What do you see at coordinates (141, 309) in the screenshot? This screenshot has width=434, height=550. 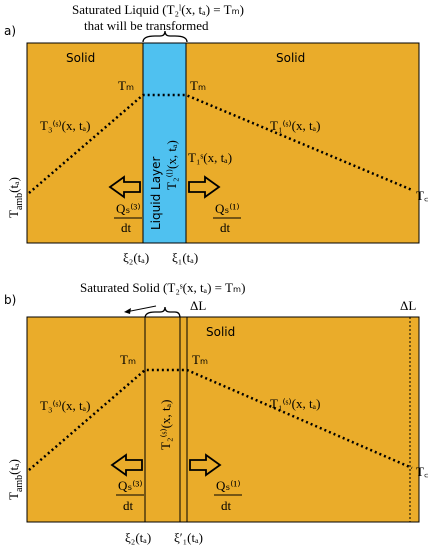 I see `brace-arrow` at bounding box center [141, 309].